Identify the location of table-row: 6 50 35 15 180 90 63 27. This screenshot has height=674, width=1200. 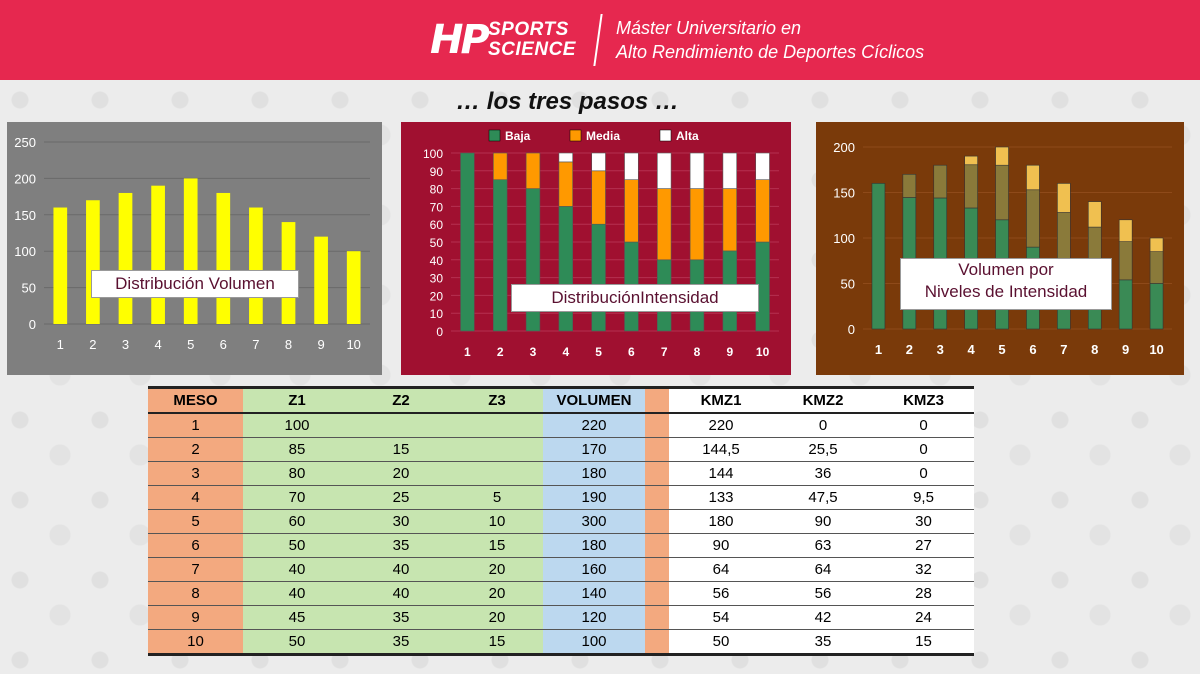
(561, 545).